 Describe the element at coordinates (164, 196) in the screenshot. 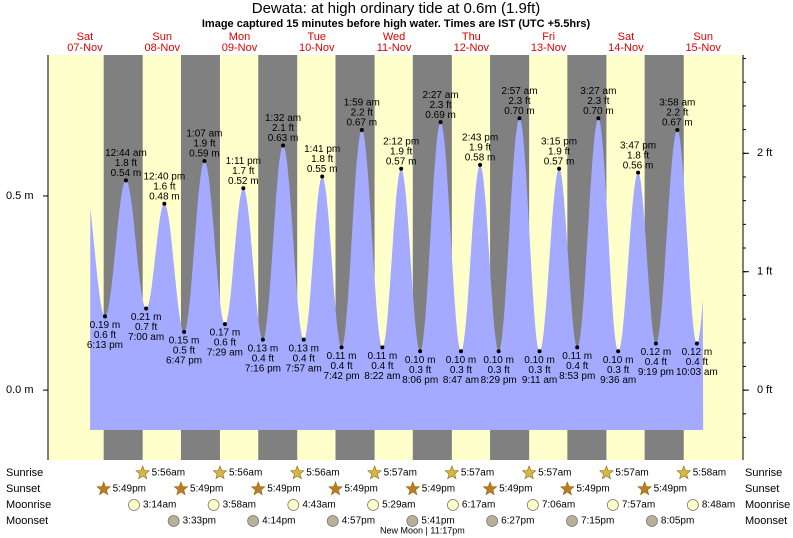

I see `tide-label: 0.48 m` at that location.